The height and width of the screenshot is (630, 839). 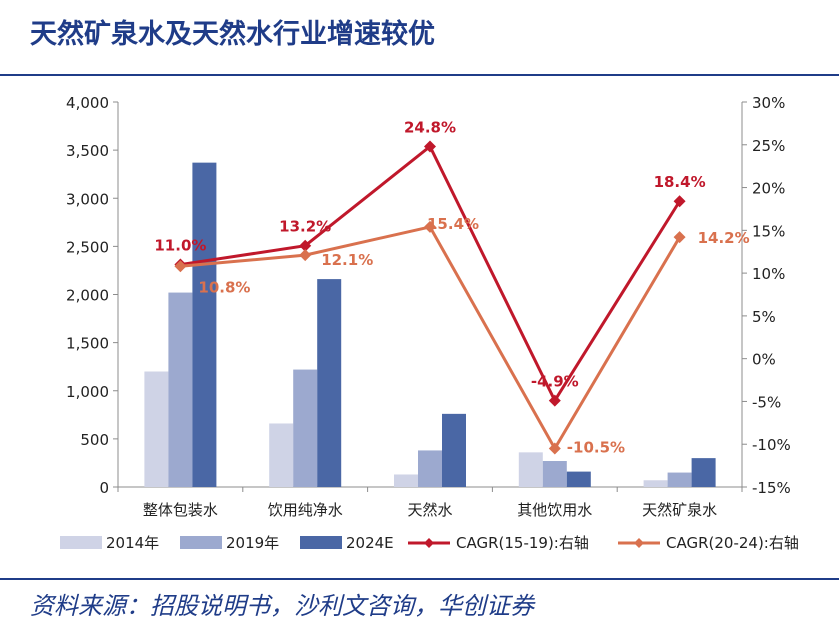 What do you see at coordinates (771, 488) in the screenshot?
I see `y-right-tick-label: -15%` at bounding box center [771, 488].